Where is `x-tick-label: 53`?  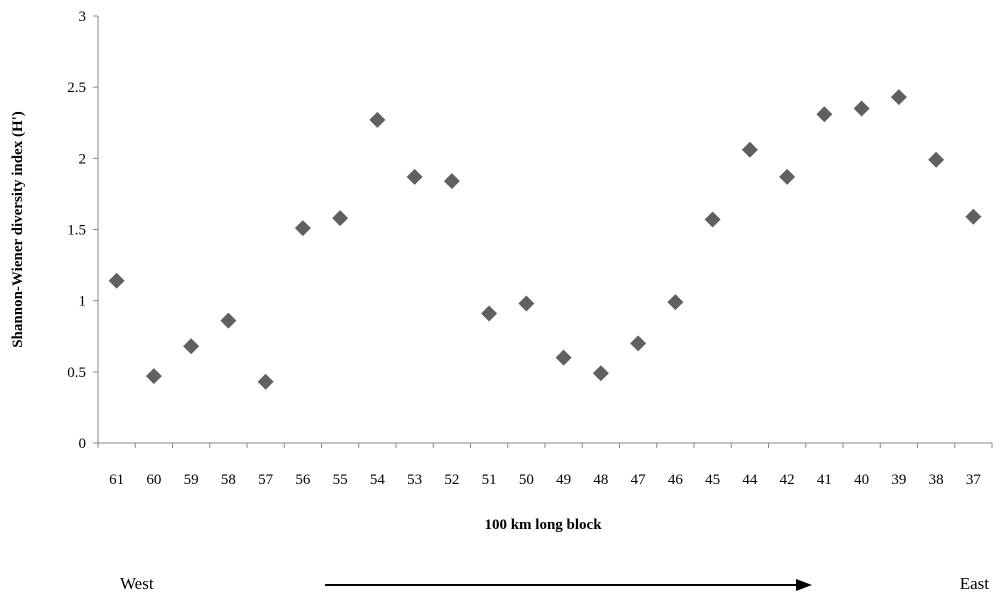
x-tick-label: 53 is located at coordinates (414, 480).